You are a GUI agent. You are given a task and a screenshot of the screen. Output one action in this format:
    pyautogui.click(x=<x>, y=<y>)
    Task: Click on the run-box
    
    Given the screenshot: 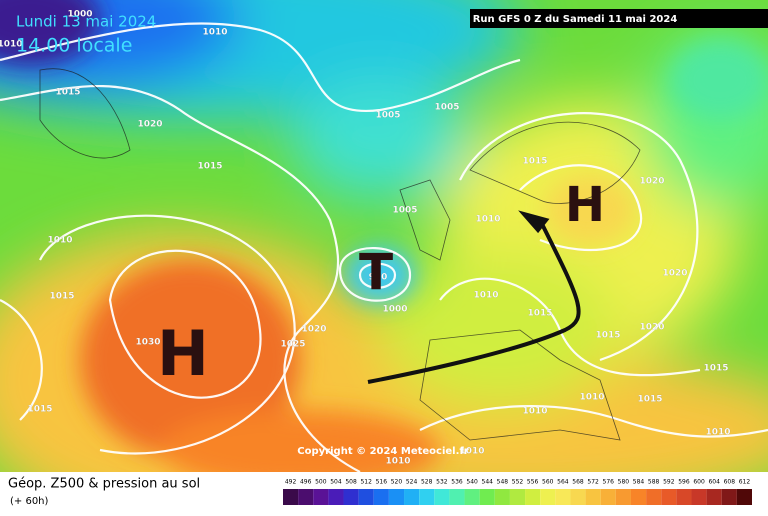 What is the action you would take?
    pyautogui.click(x=619, y=18)
    